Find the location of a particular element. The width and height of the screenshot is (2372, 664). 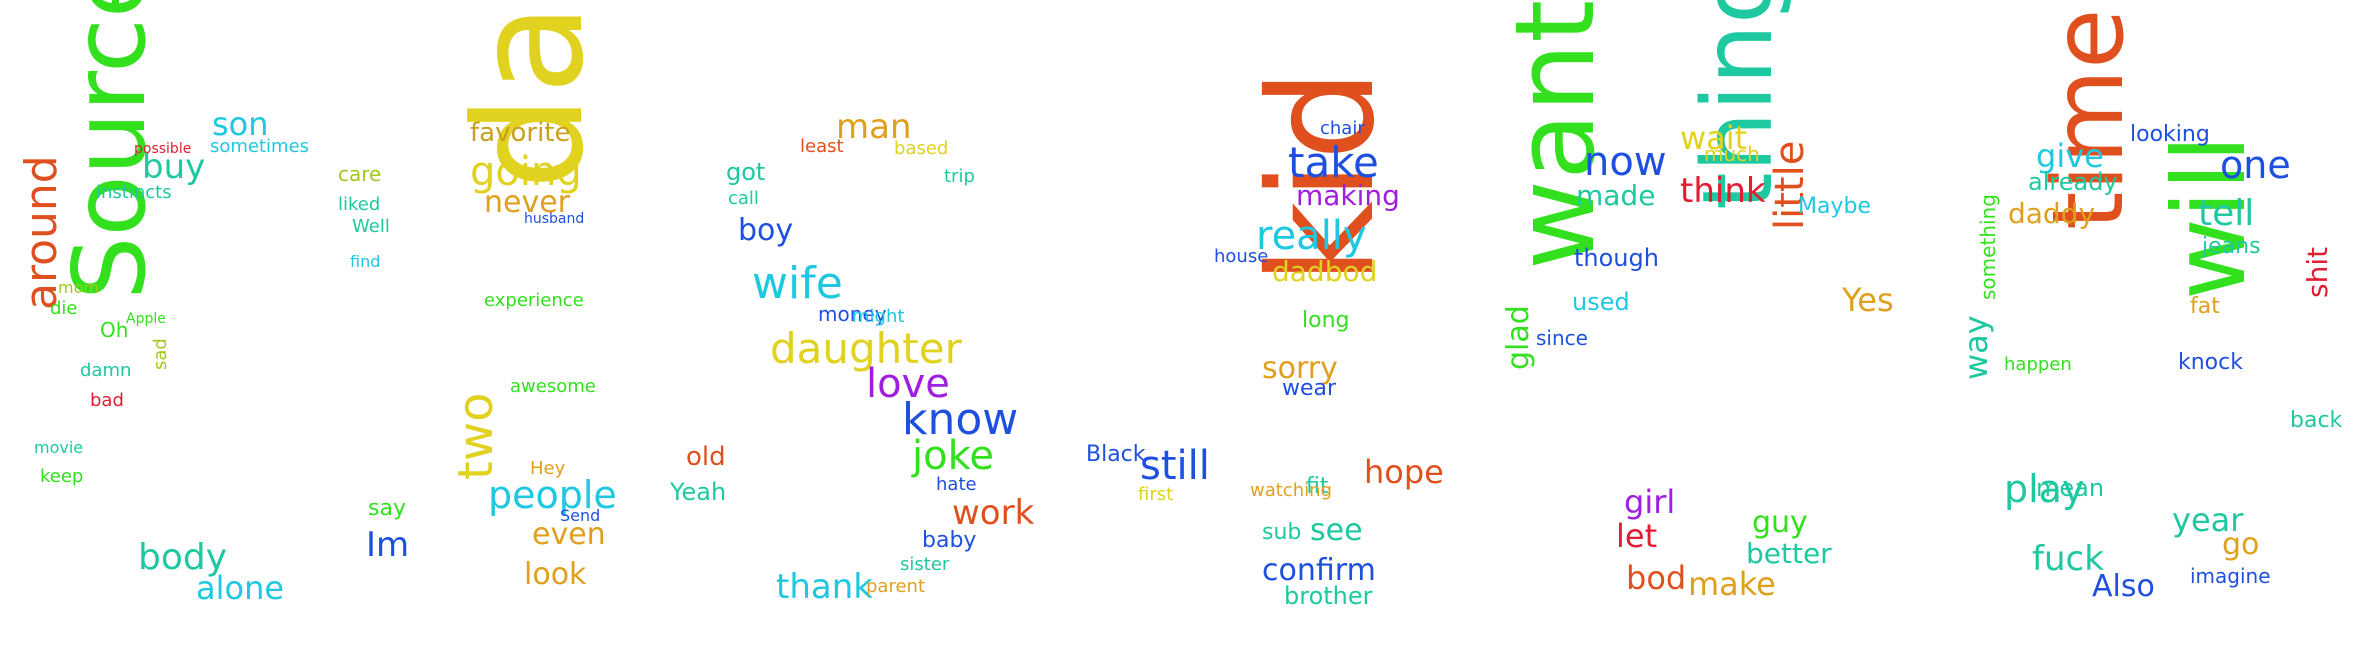

word-go: go is located at coordinates (2241, 544).